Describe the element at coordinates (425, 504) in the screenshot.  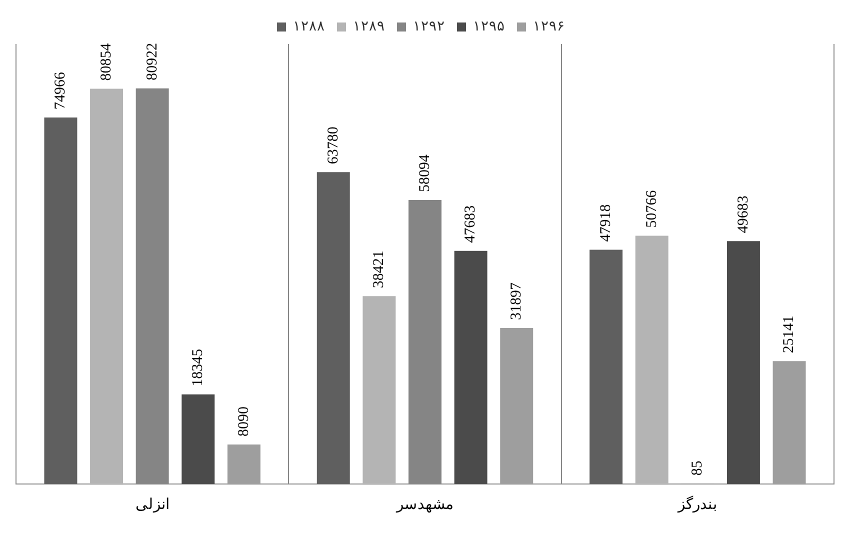
I see `x-tick-label: مشهدسر` at that location.